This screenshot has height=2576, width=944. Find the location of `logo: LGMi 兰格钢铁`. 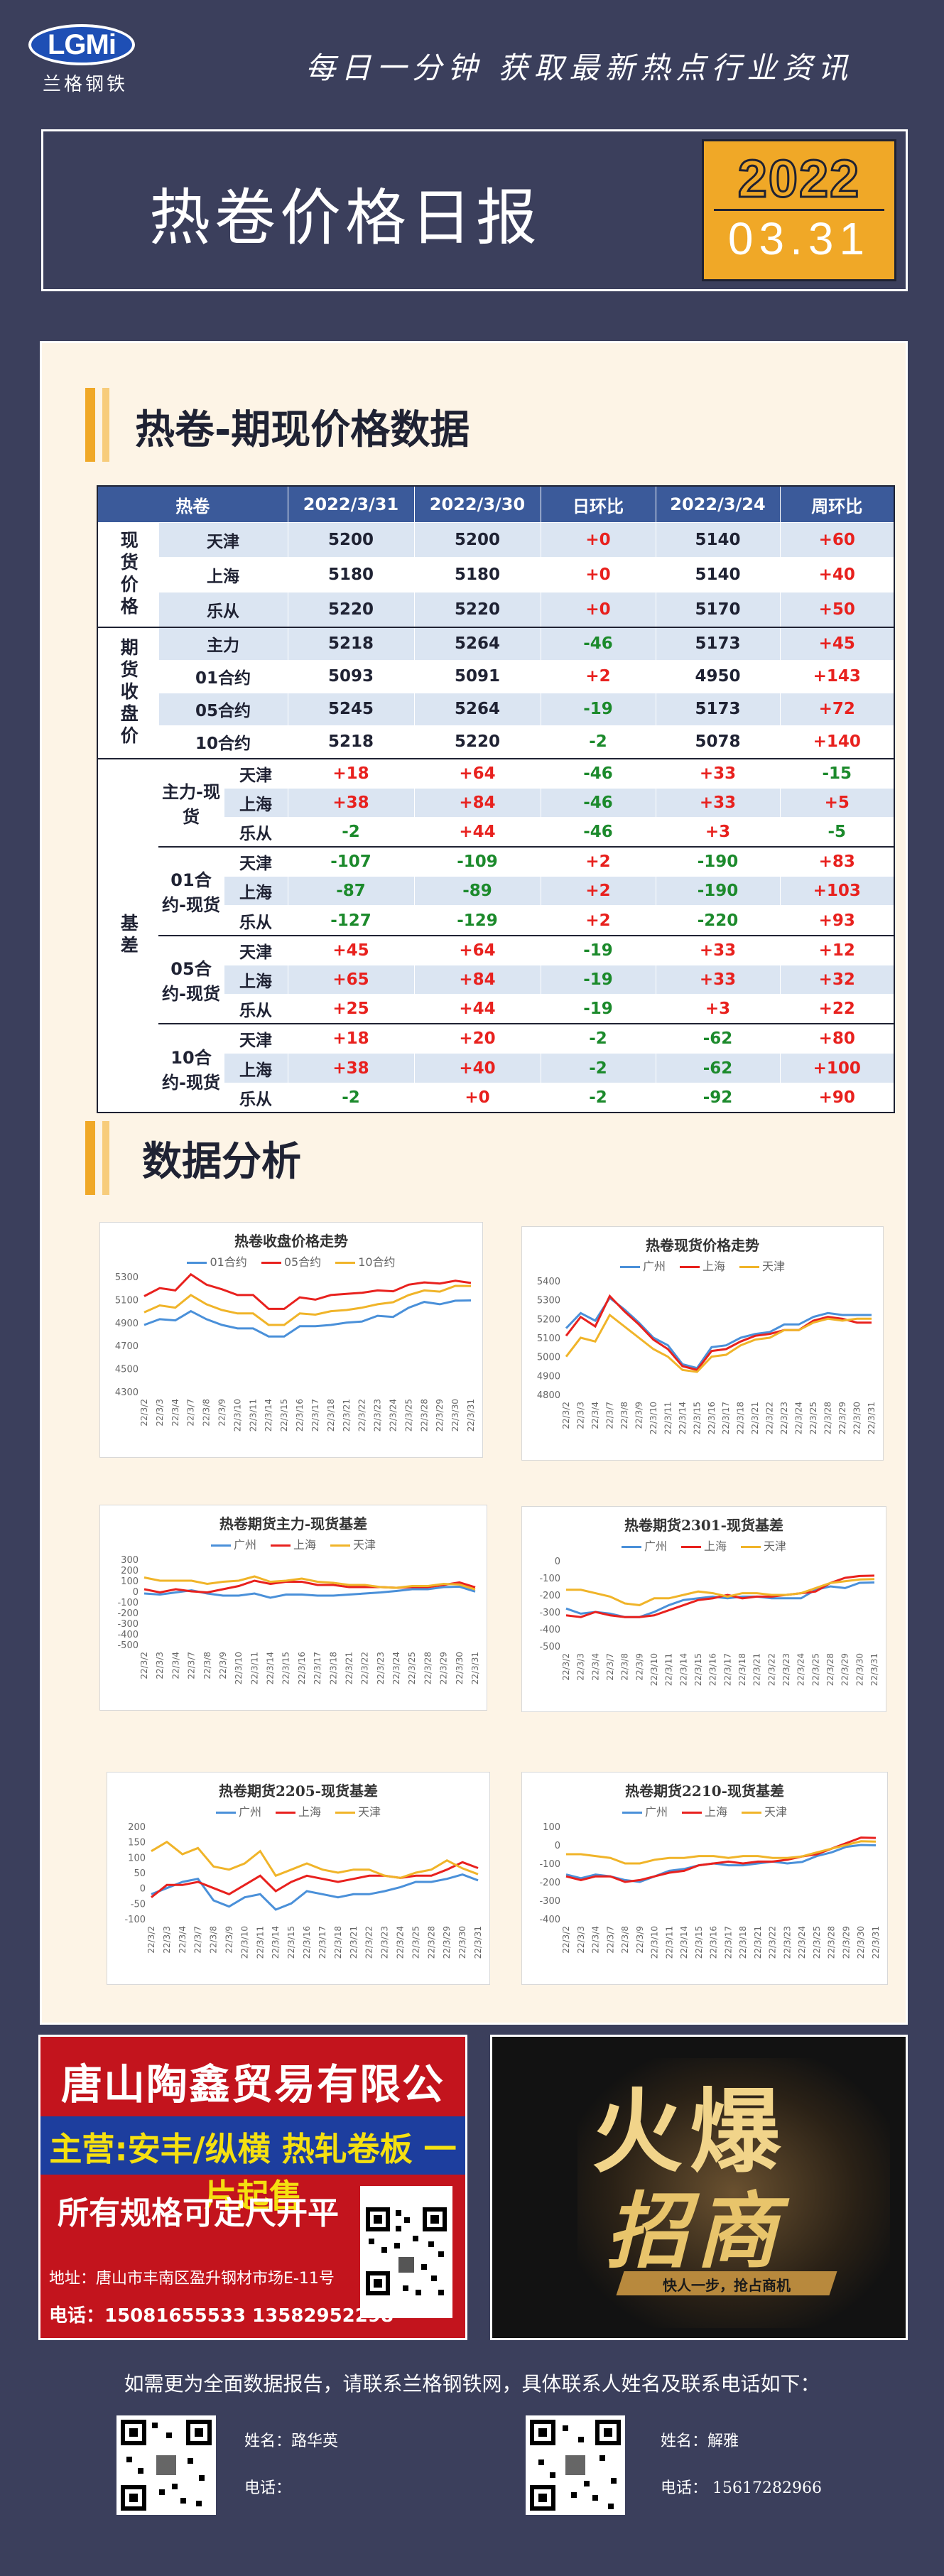

logo: LGMi 兰格钢铁 is located at coordinates (85, 66).